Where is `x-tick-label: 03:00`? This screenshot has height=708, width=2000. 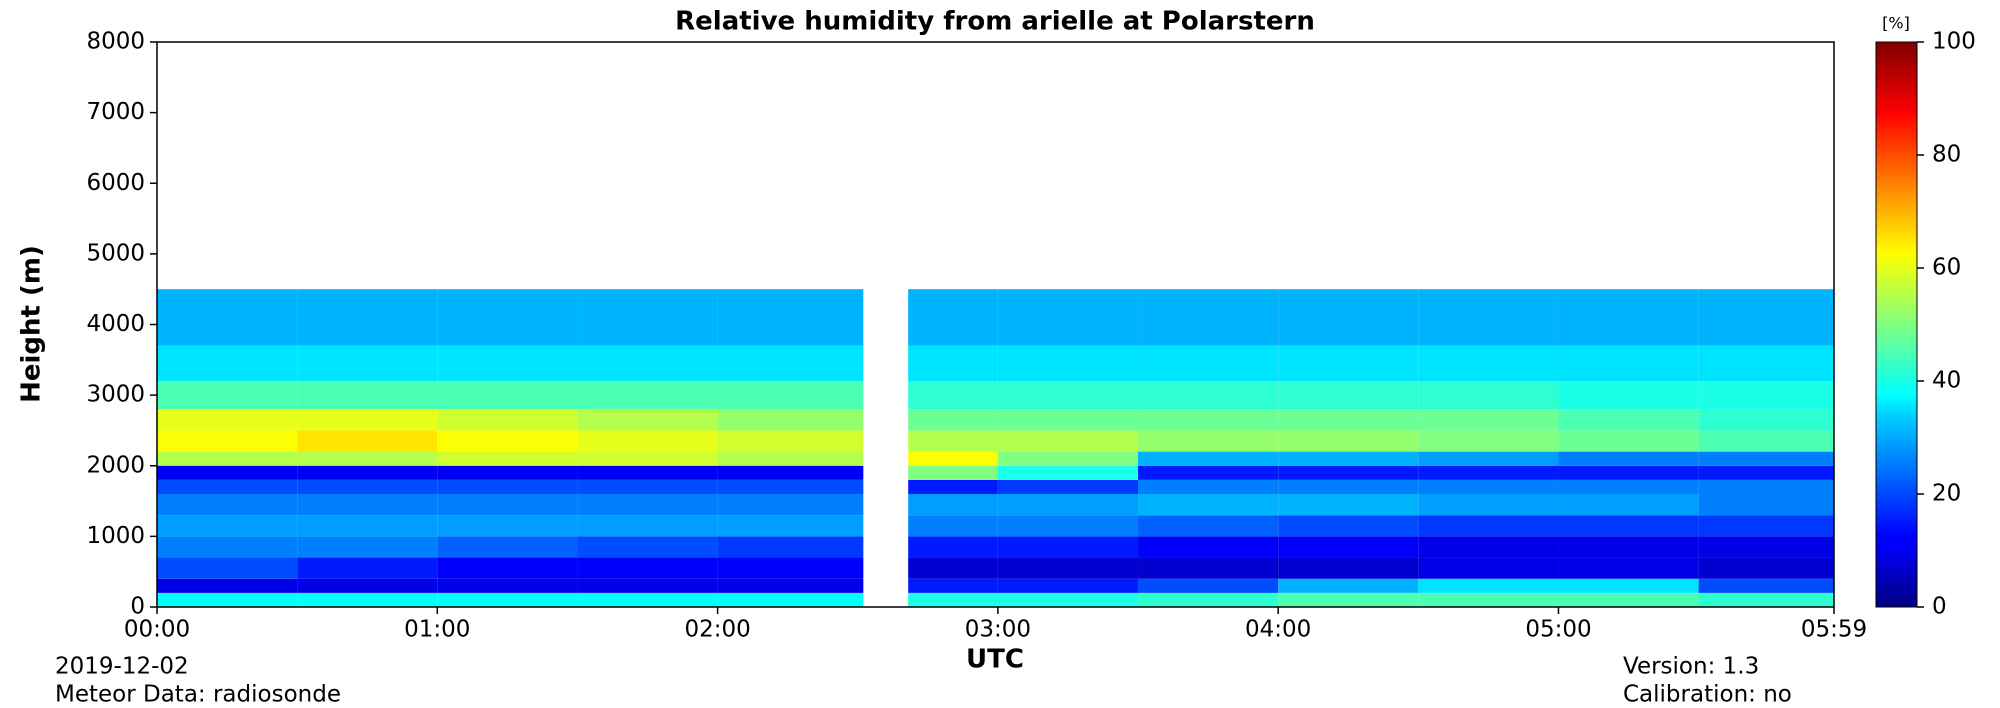 x-tick-label: 03:00 is located at coordinates (998, 630).